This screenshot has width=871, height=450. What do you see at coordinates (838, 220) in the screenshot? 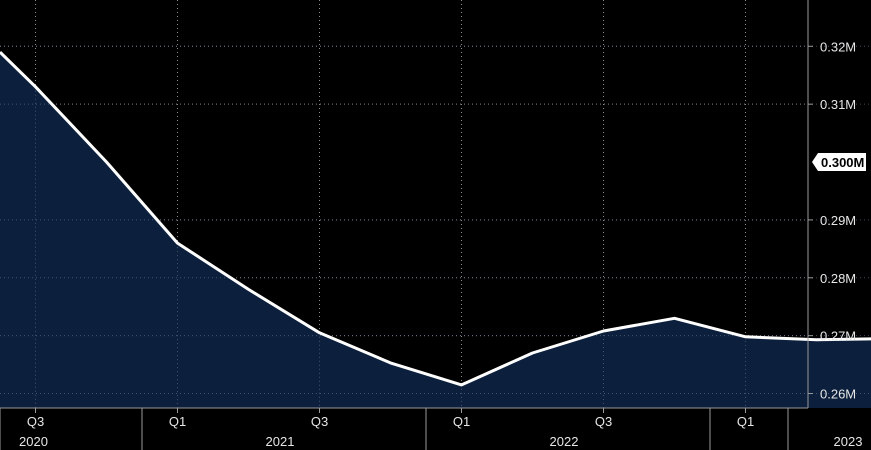
I see `y-tick-label: 0.29M` at bounding box center [838, 220].